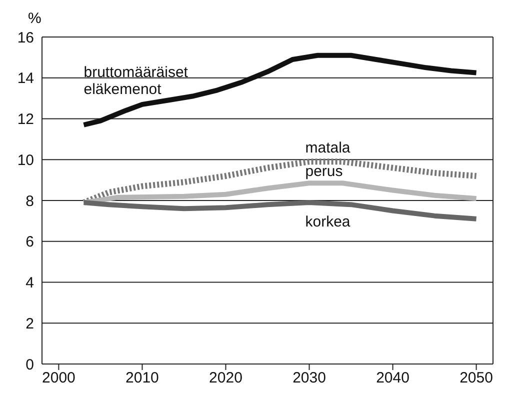  I want to click on series-label: perus, so click(324, 171).